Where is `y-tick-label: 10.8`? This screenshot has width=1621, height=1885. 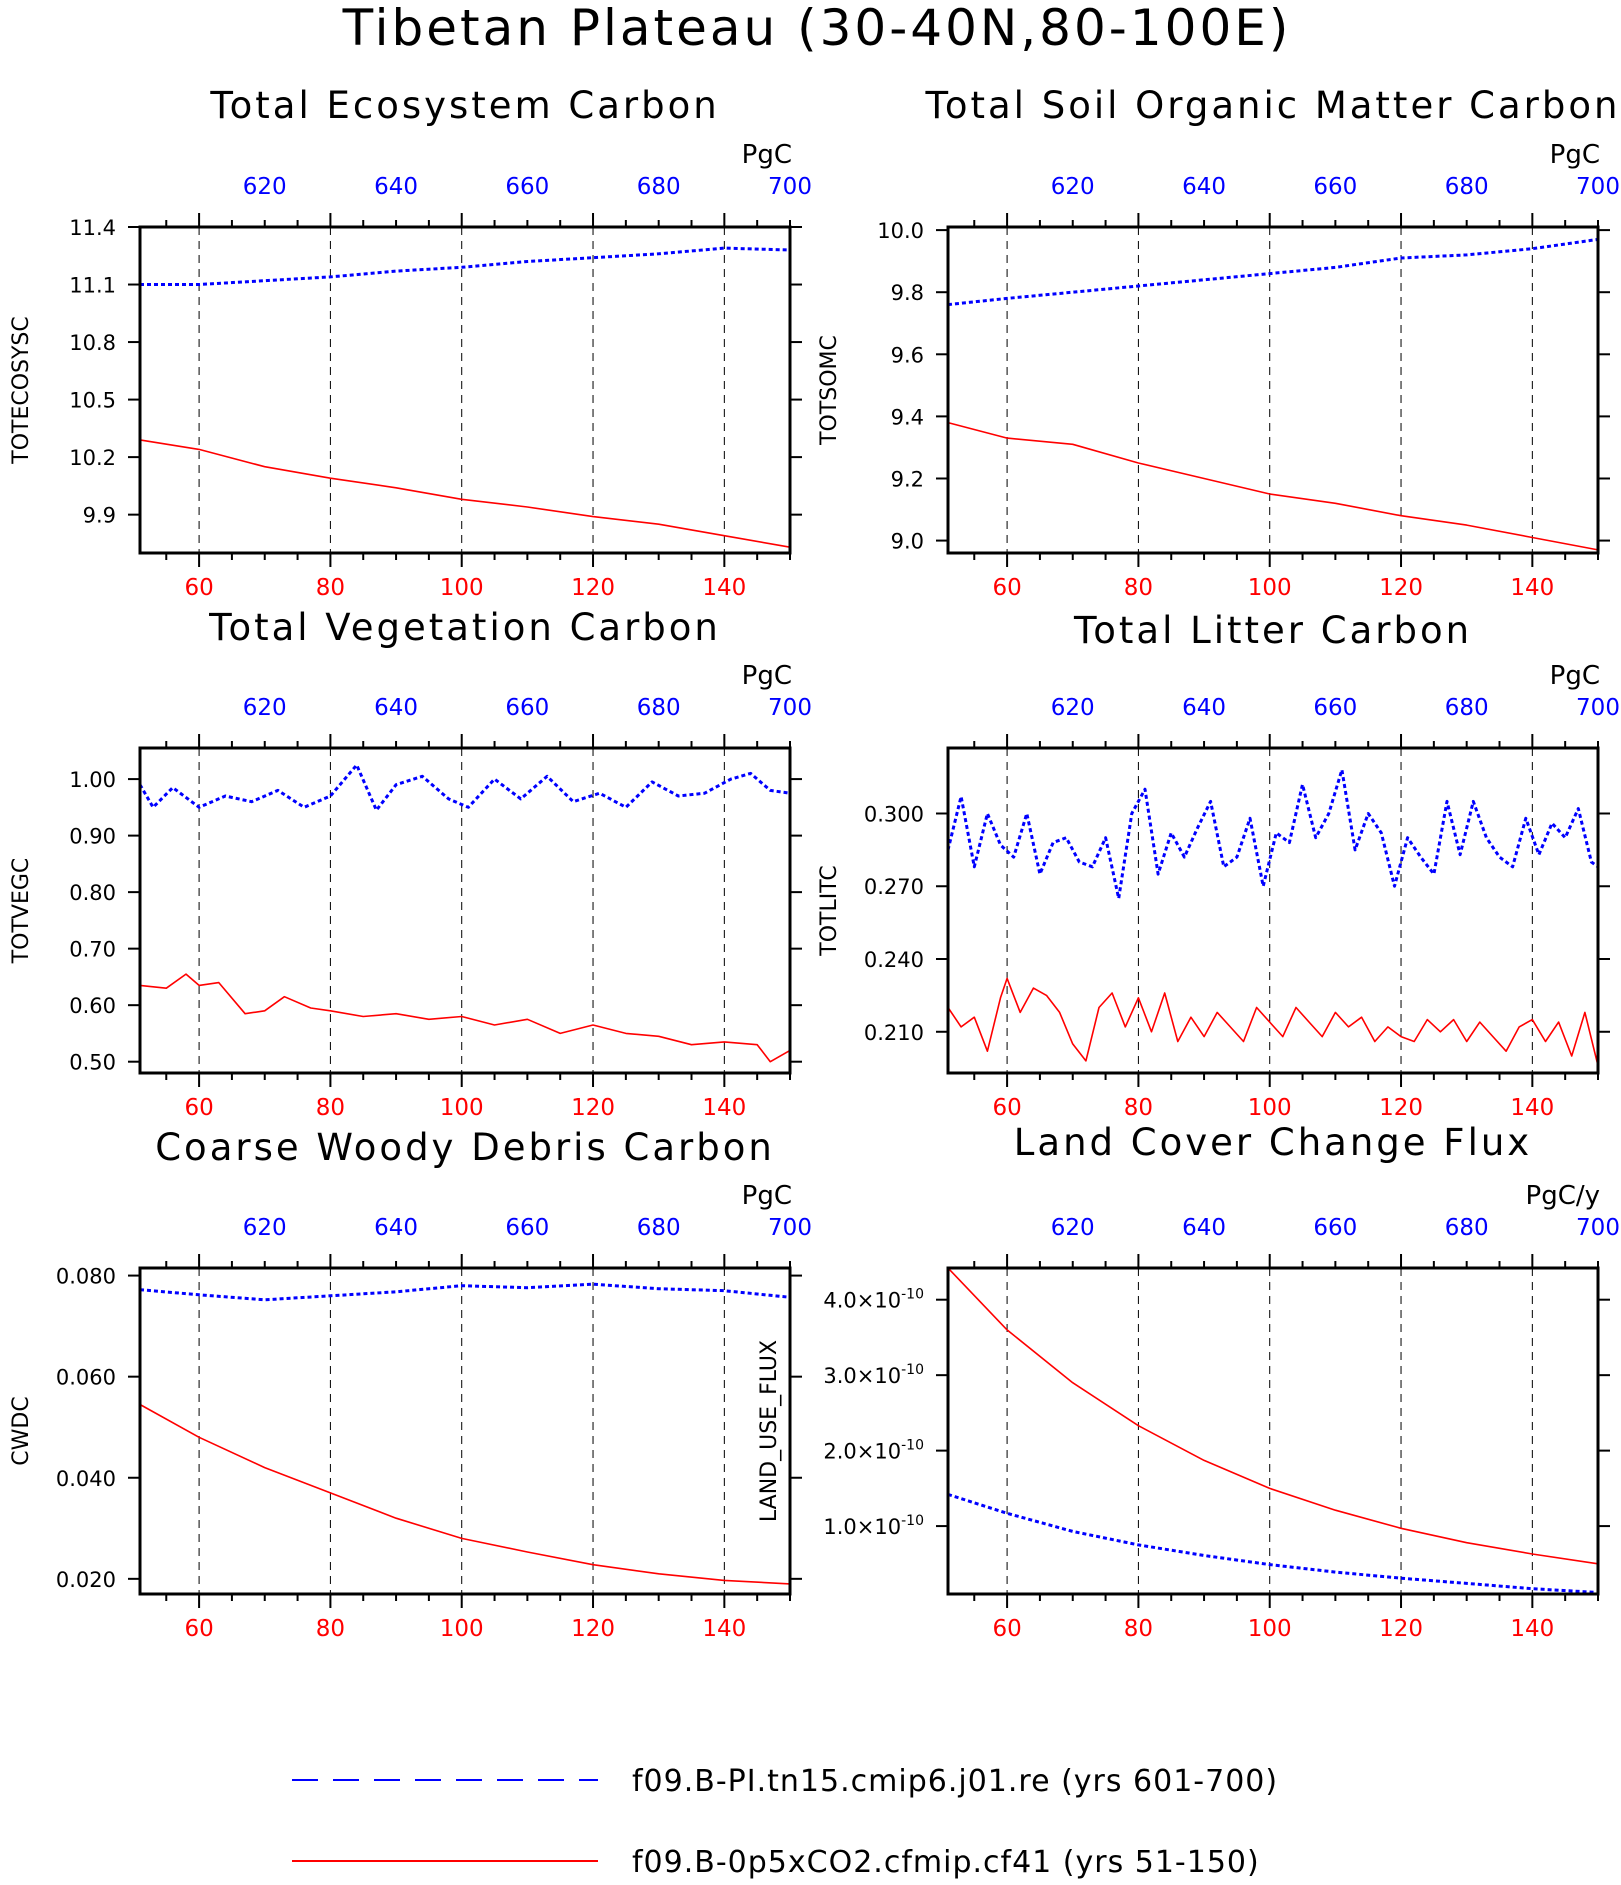 y-tick-label: 10.8 is located at coordinates (92, 343).